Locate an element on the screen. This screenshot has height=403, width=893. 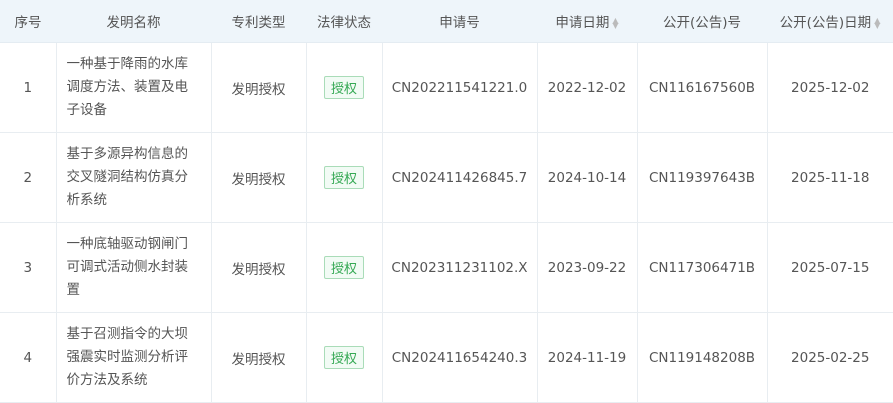
app-no-text: CN202311231102.X is located at coordinates (459, 267).